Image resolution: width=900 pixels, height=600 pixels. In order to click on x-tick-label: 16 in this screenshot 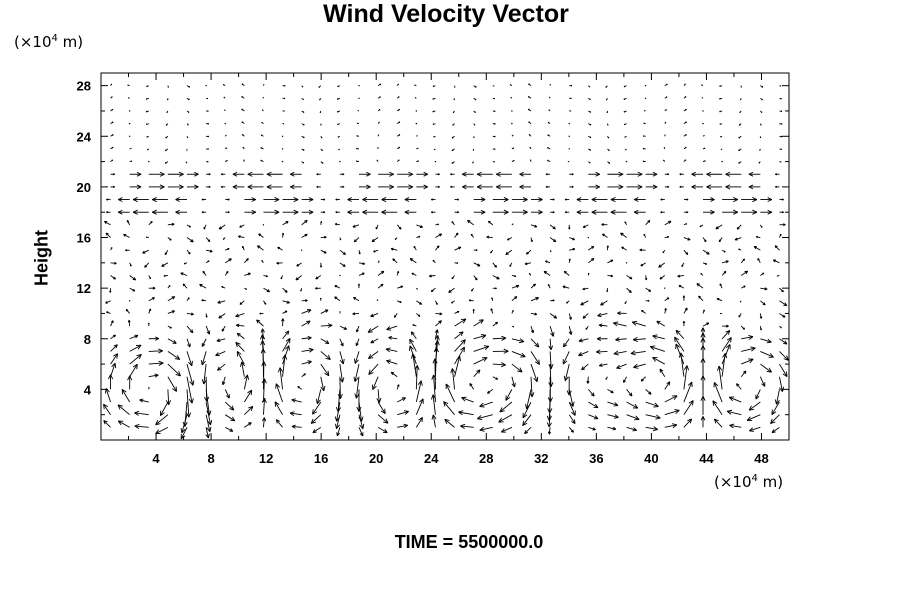, I will do `click(321, 458)`.